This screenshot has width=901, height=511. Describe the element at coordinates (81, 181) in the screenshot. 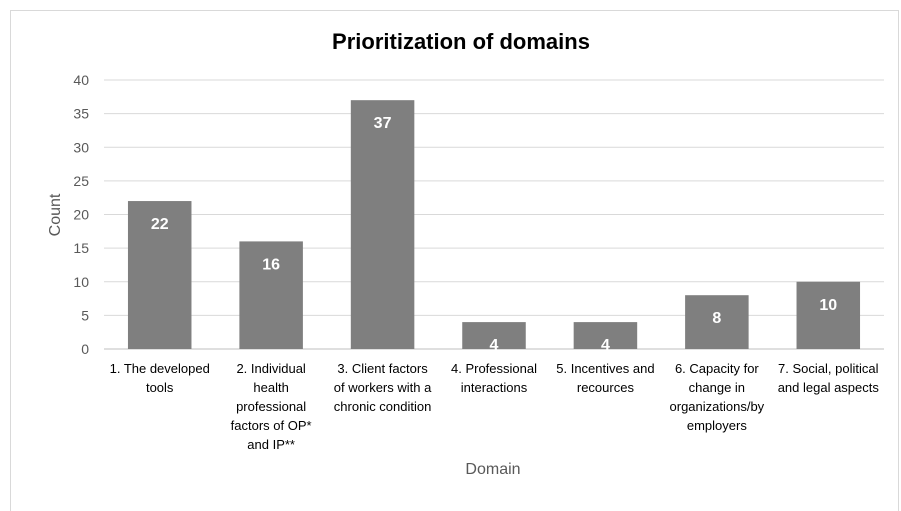

I see `y-tick-label: 25` at that location.